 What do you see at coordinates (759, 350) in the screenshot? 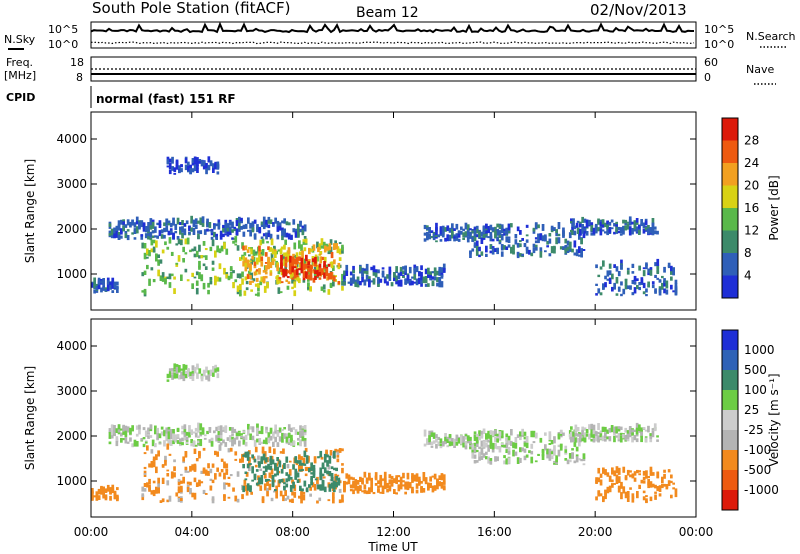
I see `colorbar-tick-label: 1000` at bounding box center [759, 350].